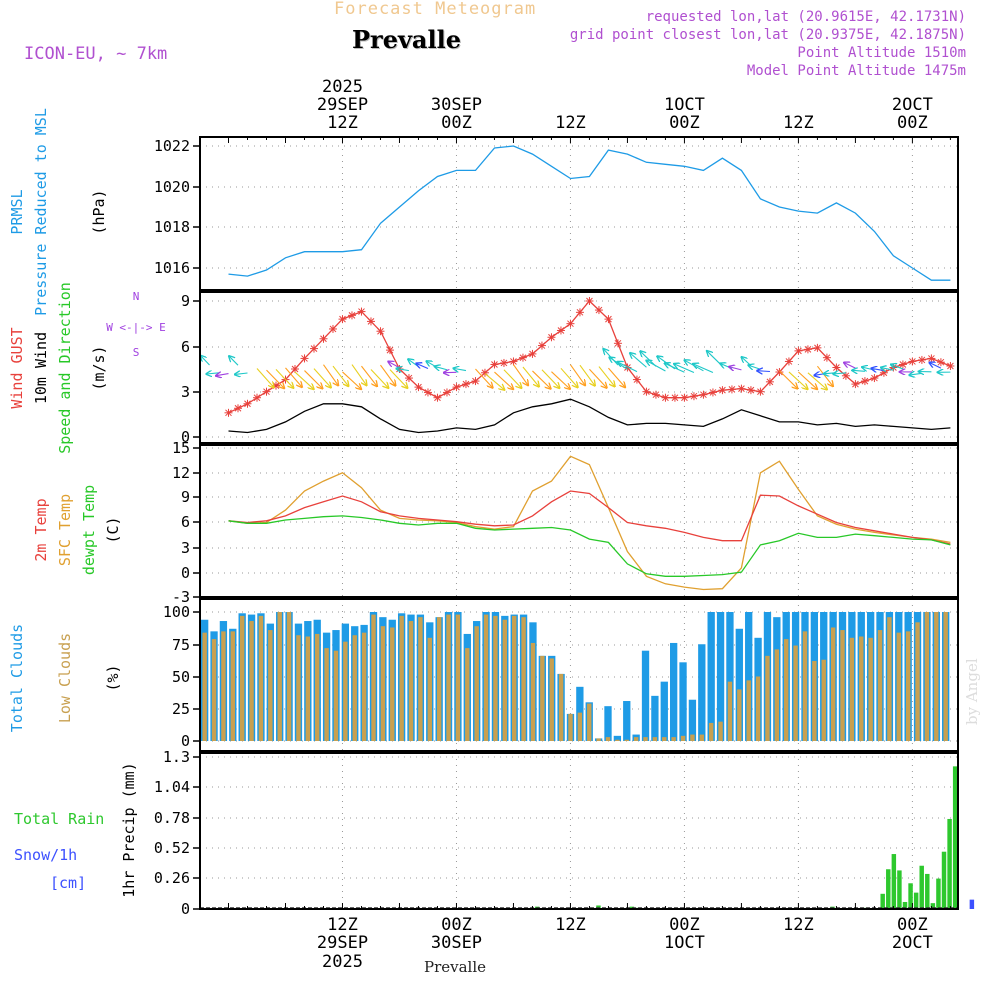  What do you see at coordinates (181, 709) in the screenshot?
I see `y-tick-label: 25` at bounding box center [181, 709].